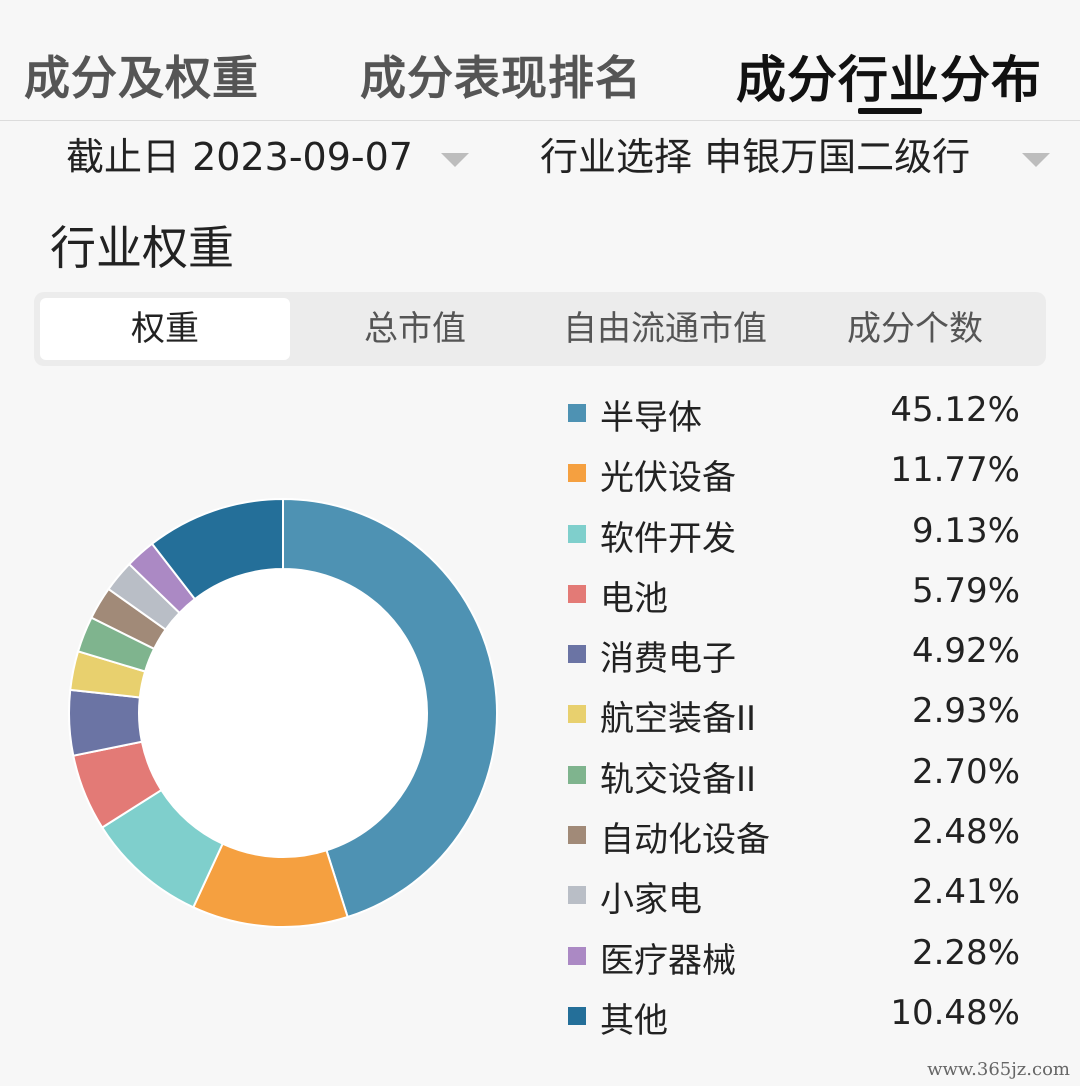 The image size is (1080, 1086). Describe the element at coordinates (668, 478) in the screenshot. I see `legend-label: 光伏设备` at that location.